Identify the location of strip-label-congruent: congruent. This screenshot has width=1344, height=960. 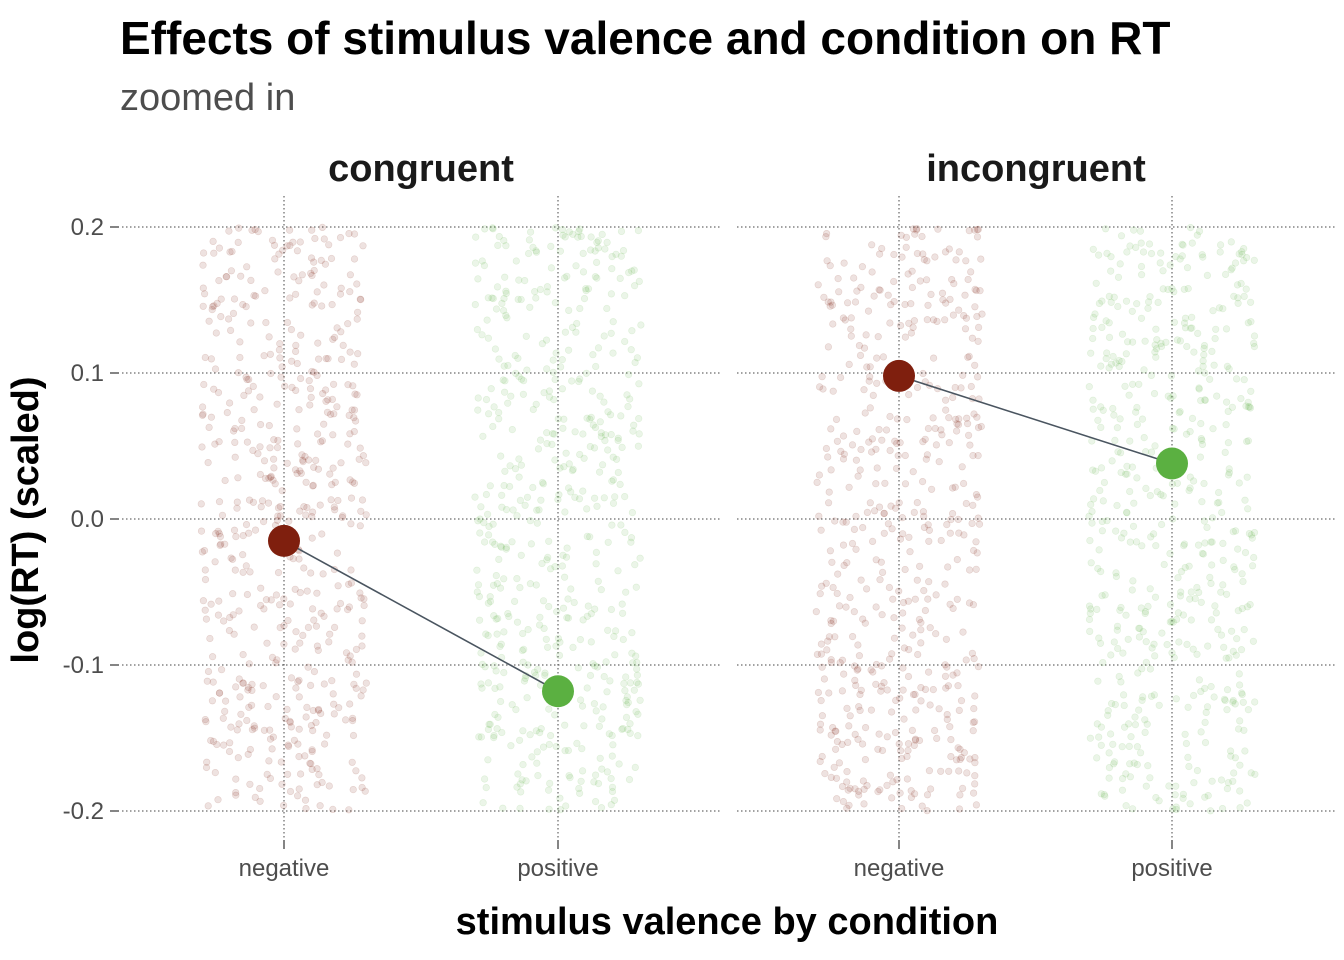
(421, 169).